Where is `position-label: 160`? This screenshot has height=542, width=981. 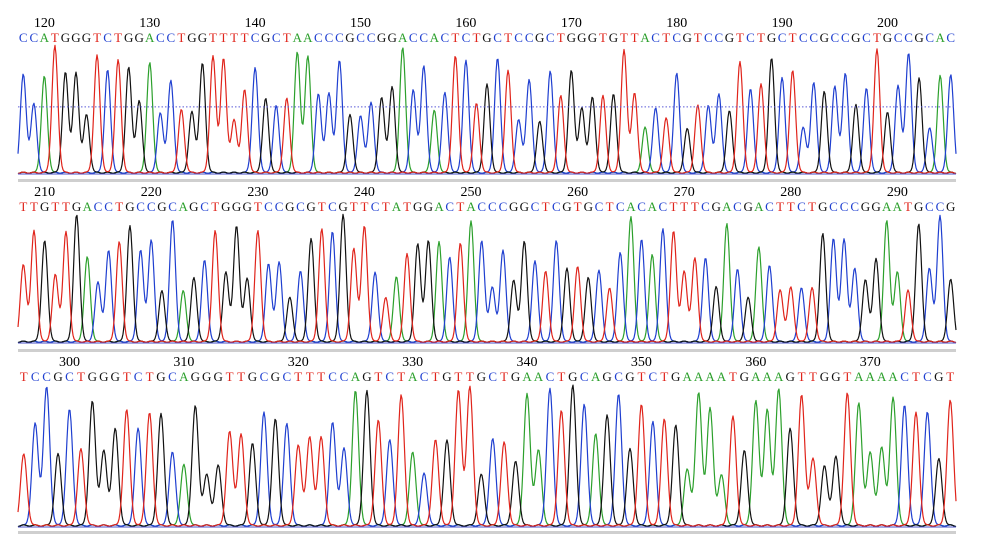
position-label: 160 is located at coordinates (465, 23).